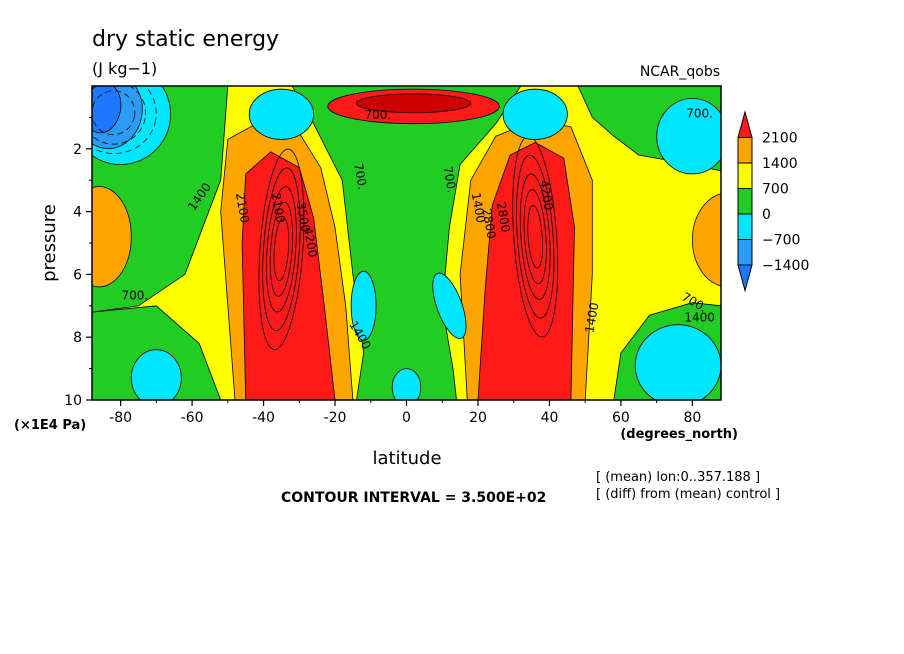  I want to click on field-cyan-ne, so click(688, 136).